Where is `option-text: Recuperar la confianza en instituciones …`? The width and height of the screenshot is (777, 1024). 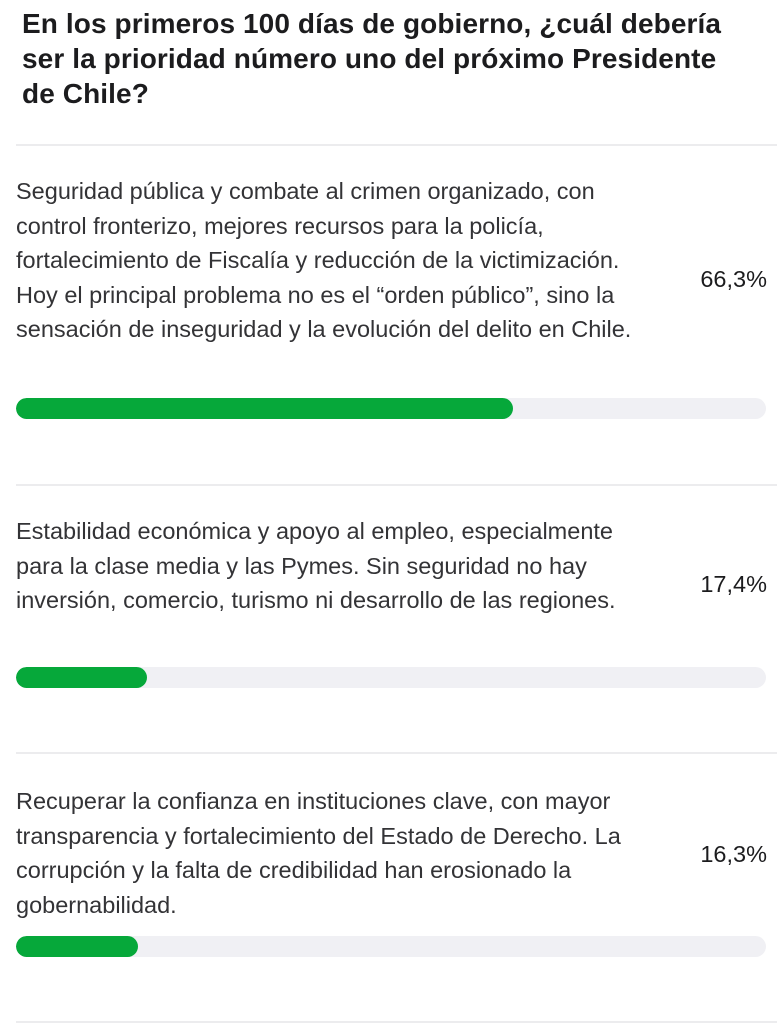
option-text: Recuperar la confianza en instituciones … is located at coordinates (318, 853).